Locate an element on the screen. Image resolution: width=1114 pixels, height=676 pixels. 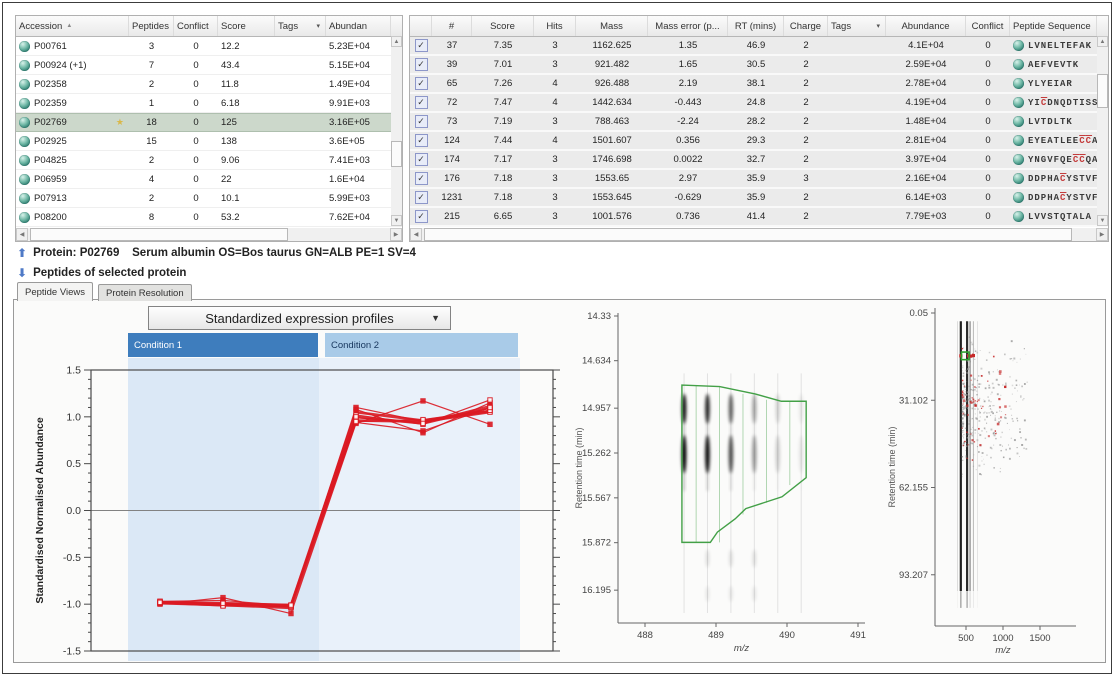
mass-cell: 1746.698 is located at coordinates (612, 159).